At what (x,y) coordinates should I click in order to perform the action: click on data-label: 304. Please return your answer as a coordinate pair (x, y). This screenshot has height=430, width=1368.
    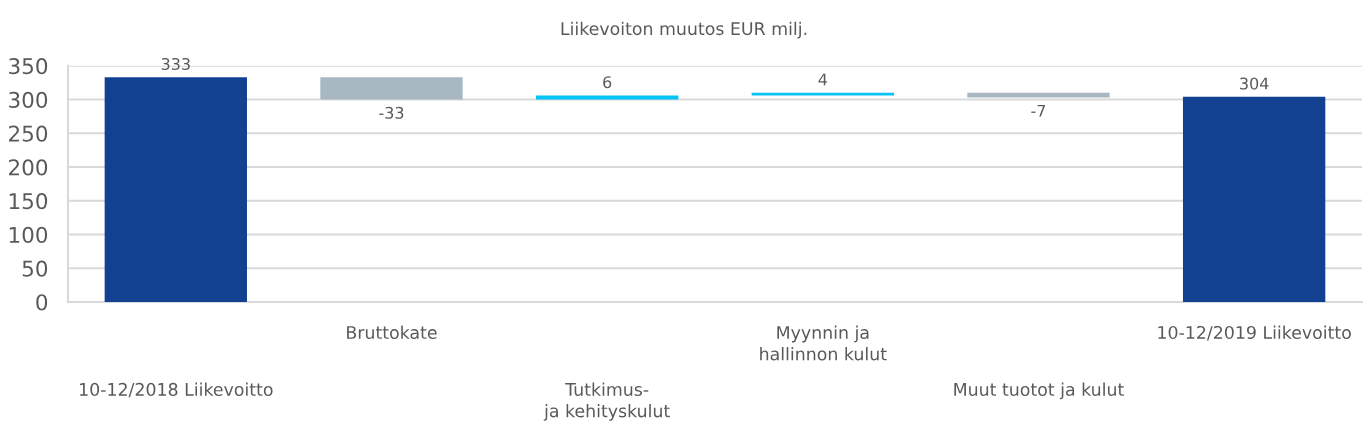
    Looking at the image, I should click on (1254, 83).